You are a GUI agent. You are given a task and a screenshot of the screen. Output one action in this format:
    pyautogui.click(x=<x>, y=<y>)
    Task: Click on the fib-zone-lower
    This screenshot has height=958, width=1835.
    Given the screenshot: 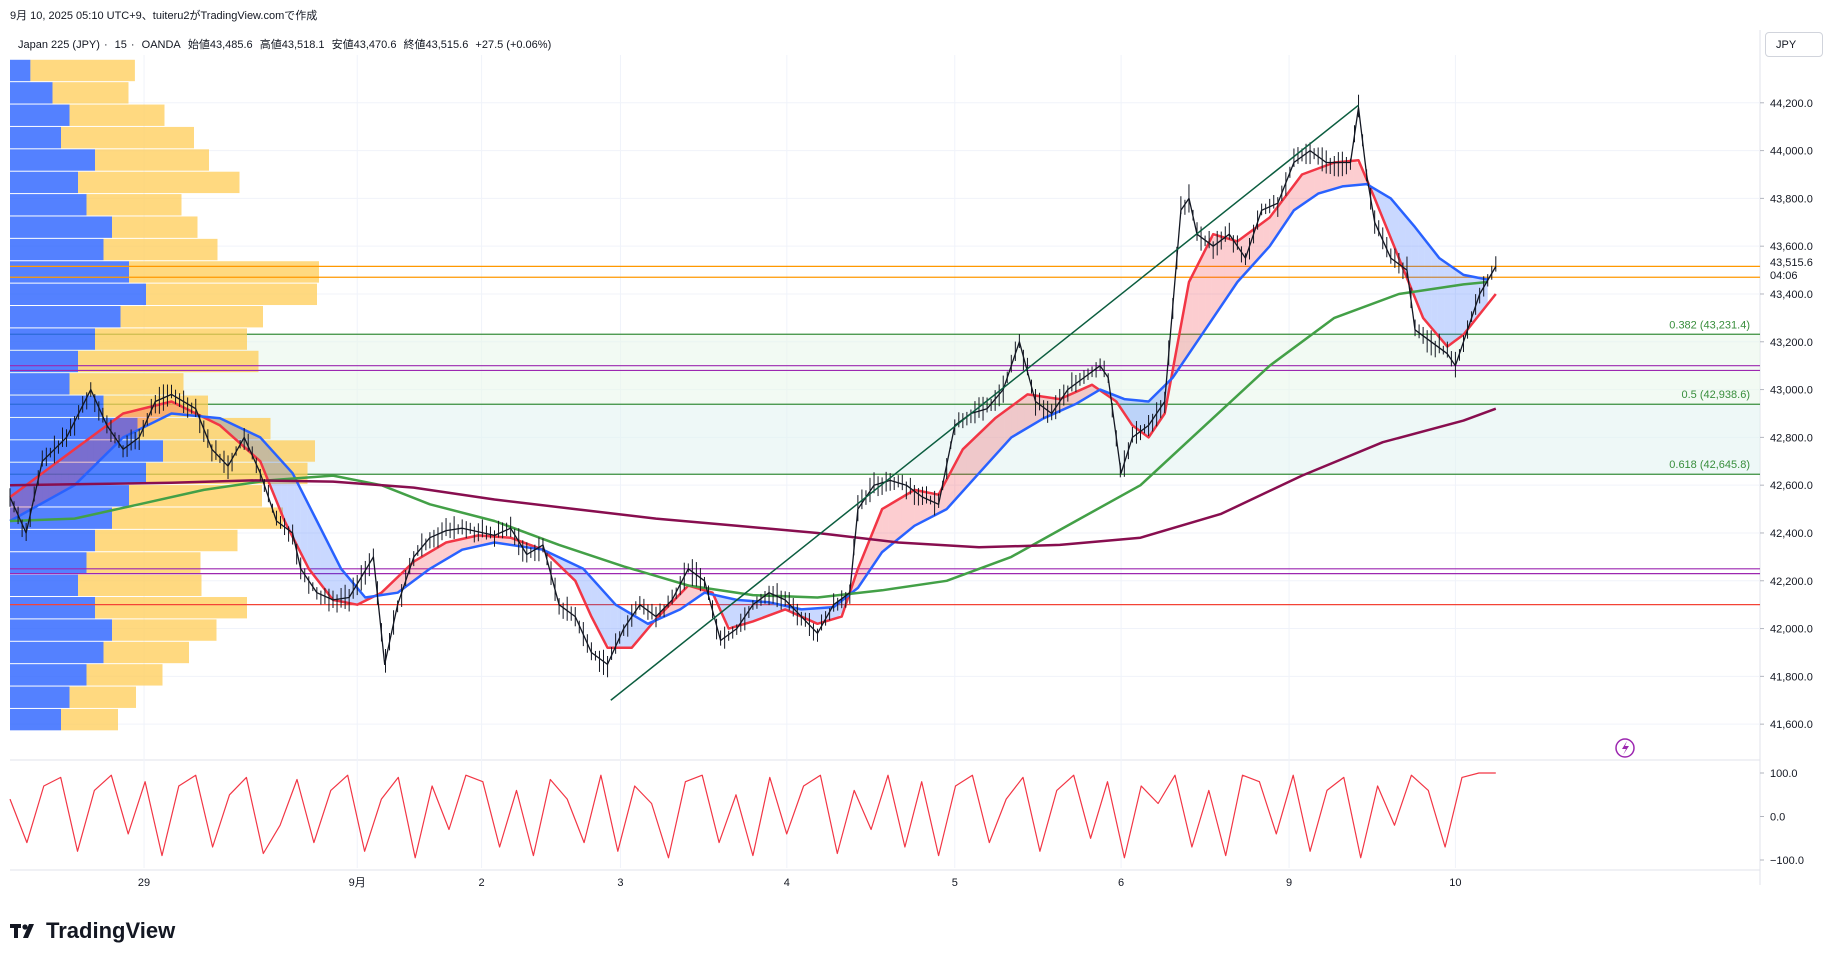 What is the action you would take?
    pyautogui.click(x=885, y=439)
    